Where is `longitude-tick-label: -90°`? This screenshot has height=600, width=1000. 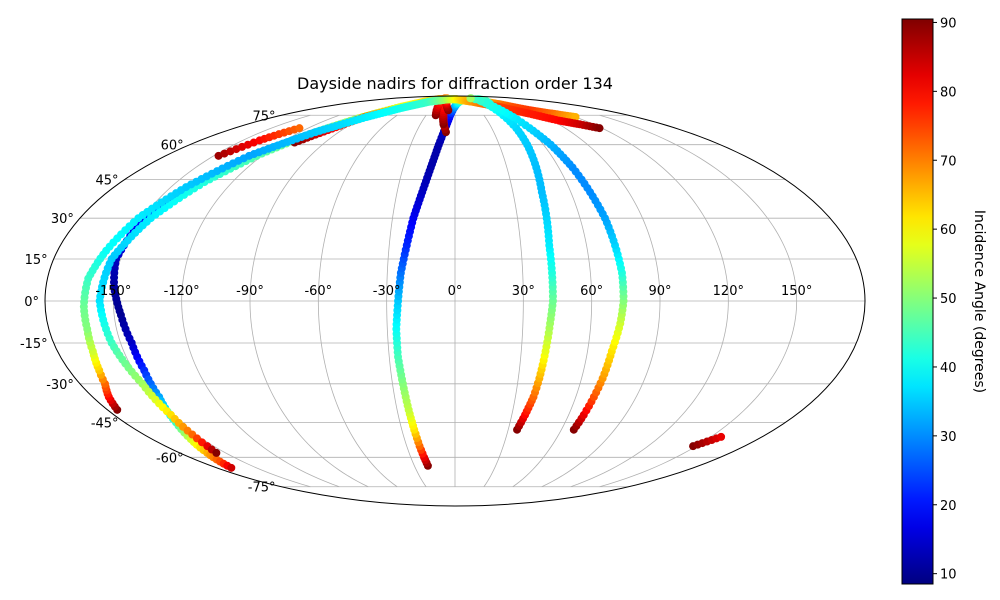
longitude-tick-label: -90° is located at coordinates (250, 291).